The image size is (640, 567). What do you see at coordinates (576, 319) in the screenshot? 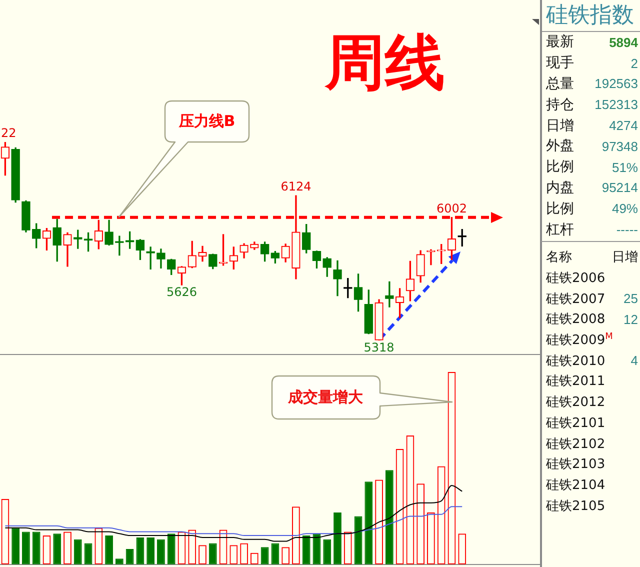
I see `category-label: 硅铁2008` at bounding box center [576, 319].